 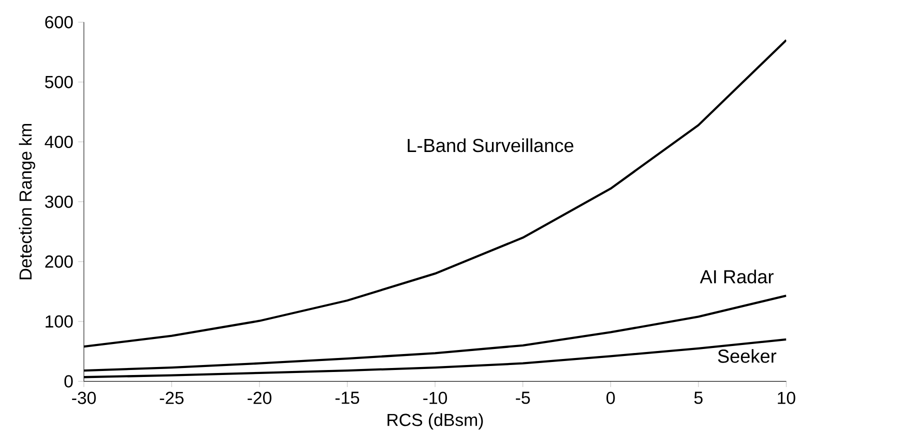 I want to click on y-tick-label: 500, so click(x=59, y=82).